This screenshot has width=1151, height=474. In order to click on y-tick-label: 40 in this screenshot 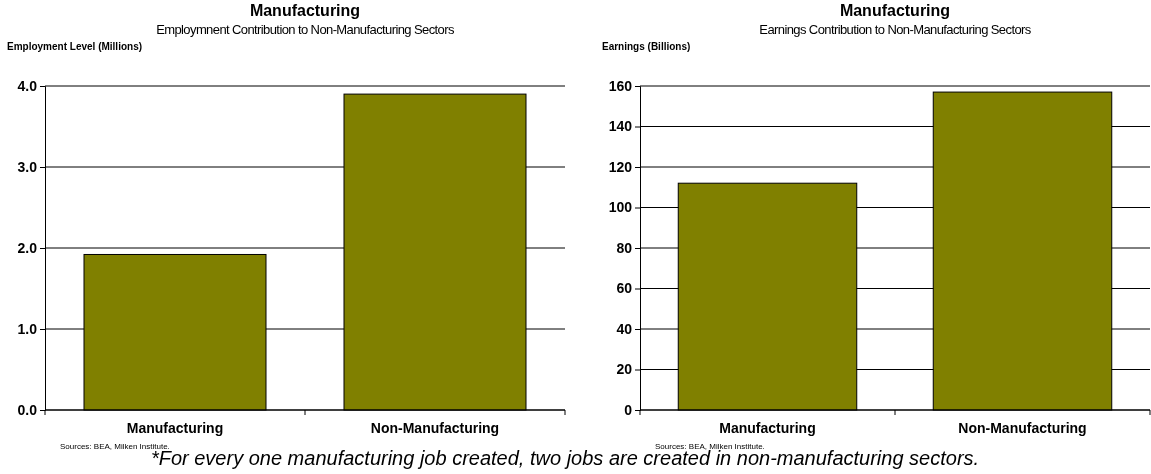, I will do `click(624, 328)`.